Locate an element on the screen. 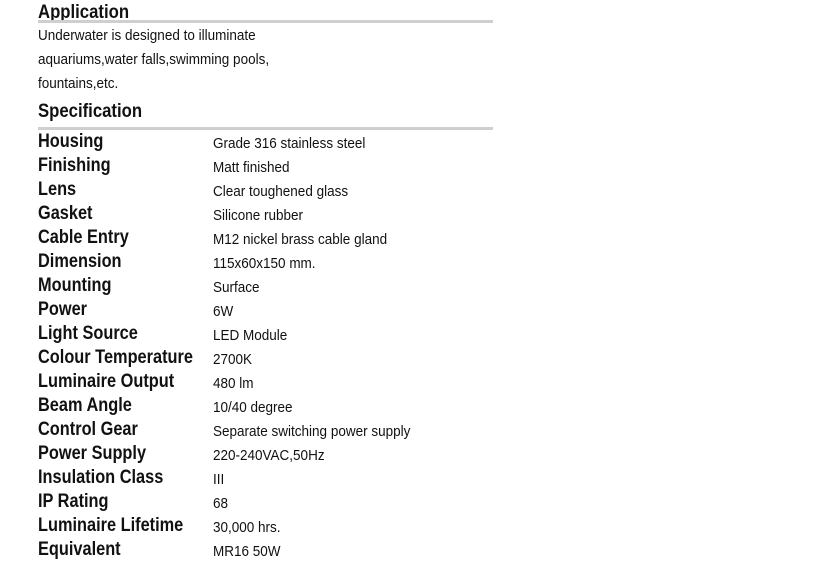 Image resolution: width=820 pixels, height=570 pixels. spec-value: III is located at coordinates (219, 479).